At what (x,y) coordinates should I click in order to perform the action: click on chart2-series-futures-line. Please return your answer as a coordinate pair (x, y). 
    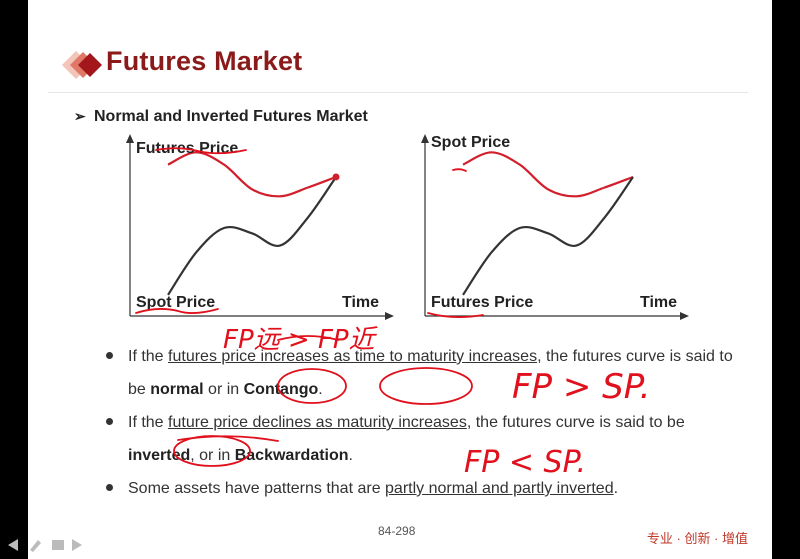
    Looking at the image, I should click on (548, 236).